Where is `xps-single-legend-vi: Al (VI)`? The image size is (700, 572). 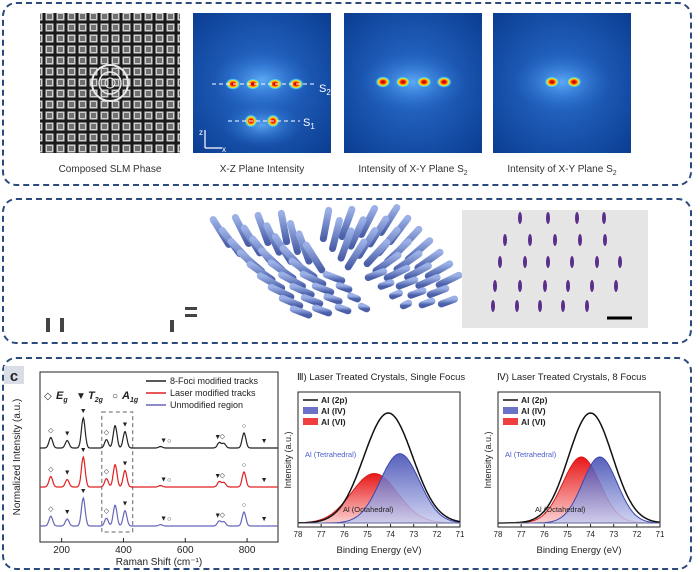 xps-single-legend-vi: Al (VI) is located at coordinates (333, 422).